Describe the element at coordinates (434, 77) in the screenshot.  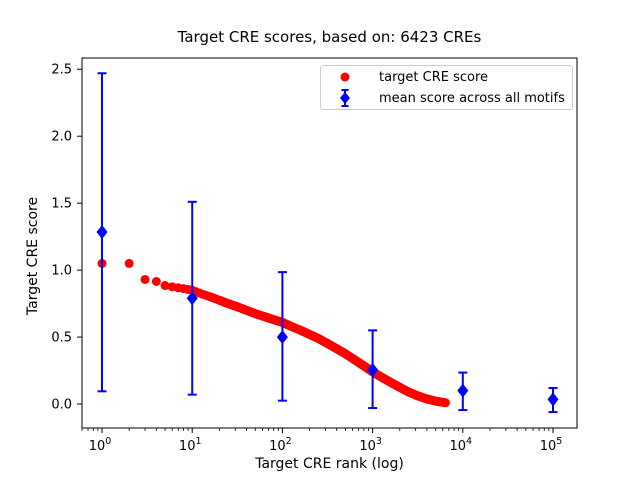
I see `legend-label: target CRE score` at that location.